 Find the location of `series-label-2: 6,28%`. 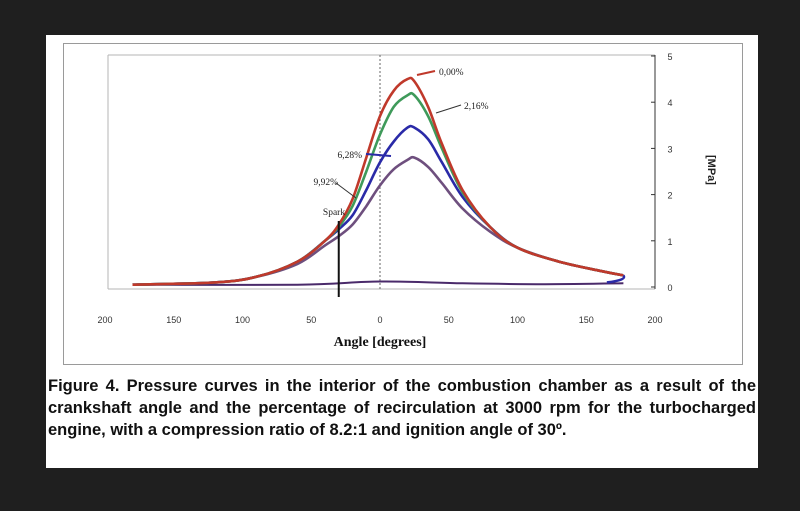

series-label-2: 6,28% is located at coordinates (349, 156).